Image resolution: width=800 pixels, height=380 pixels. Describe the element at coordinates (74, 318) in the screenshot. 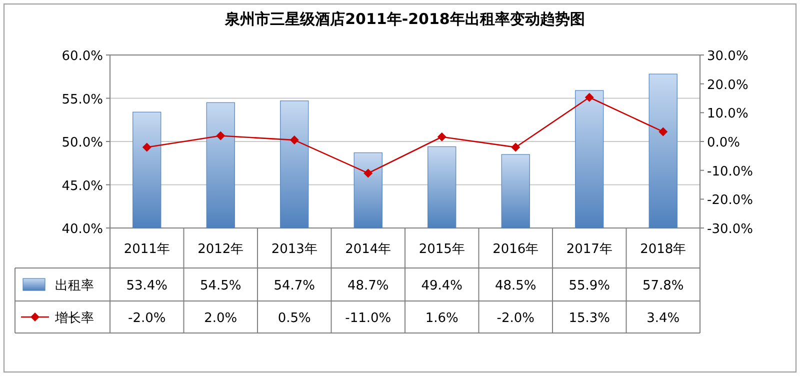

I see `legend-label: 增长率` at that location.